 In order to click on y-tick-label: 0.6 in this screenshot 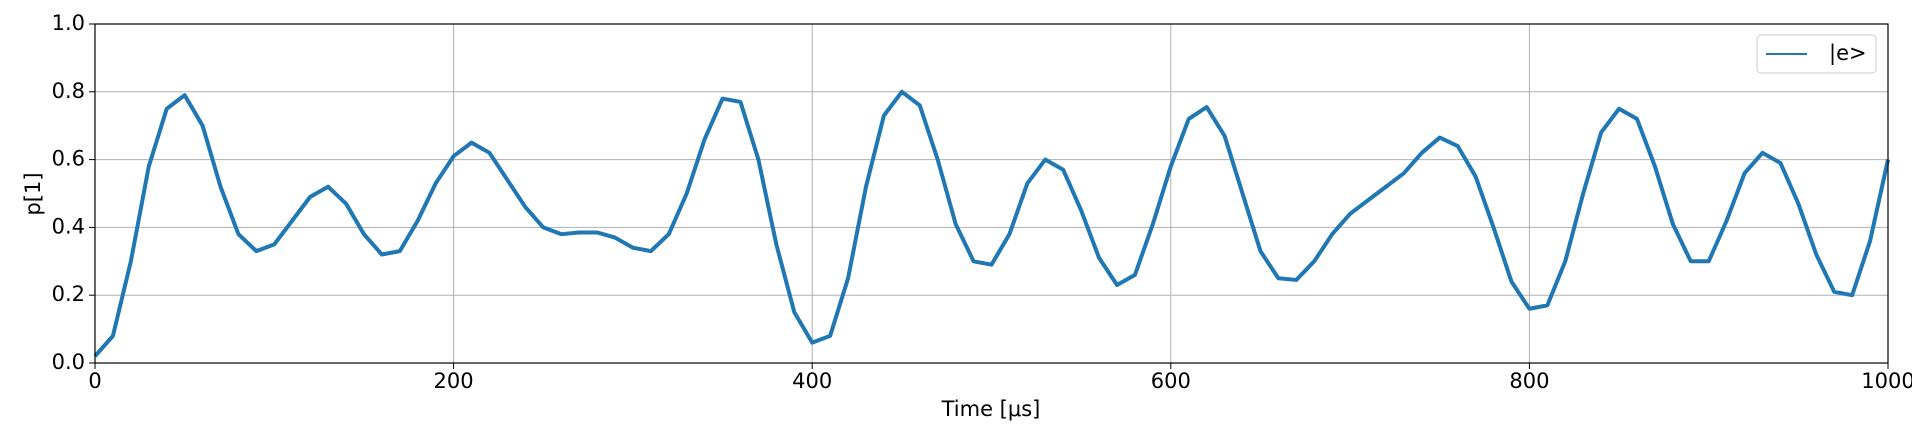, I will do `click(68, 159)`.